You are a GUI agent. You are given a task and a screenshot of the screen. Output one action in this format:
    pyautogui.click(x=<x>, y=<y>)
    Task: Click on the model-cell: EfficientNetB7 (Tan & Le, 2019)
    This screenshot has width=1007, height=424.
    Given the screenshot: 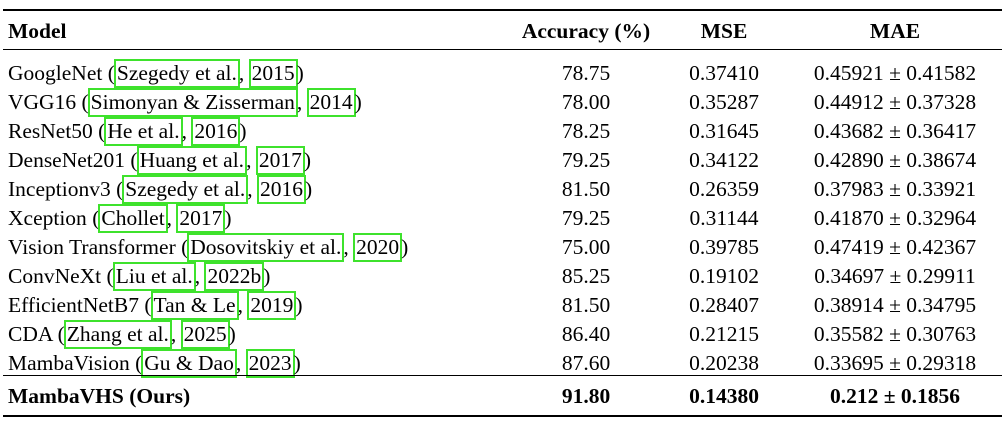 What is the action you would take?
    pyautogui.click(x=155, y=305)
    